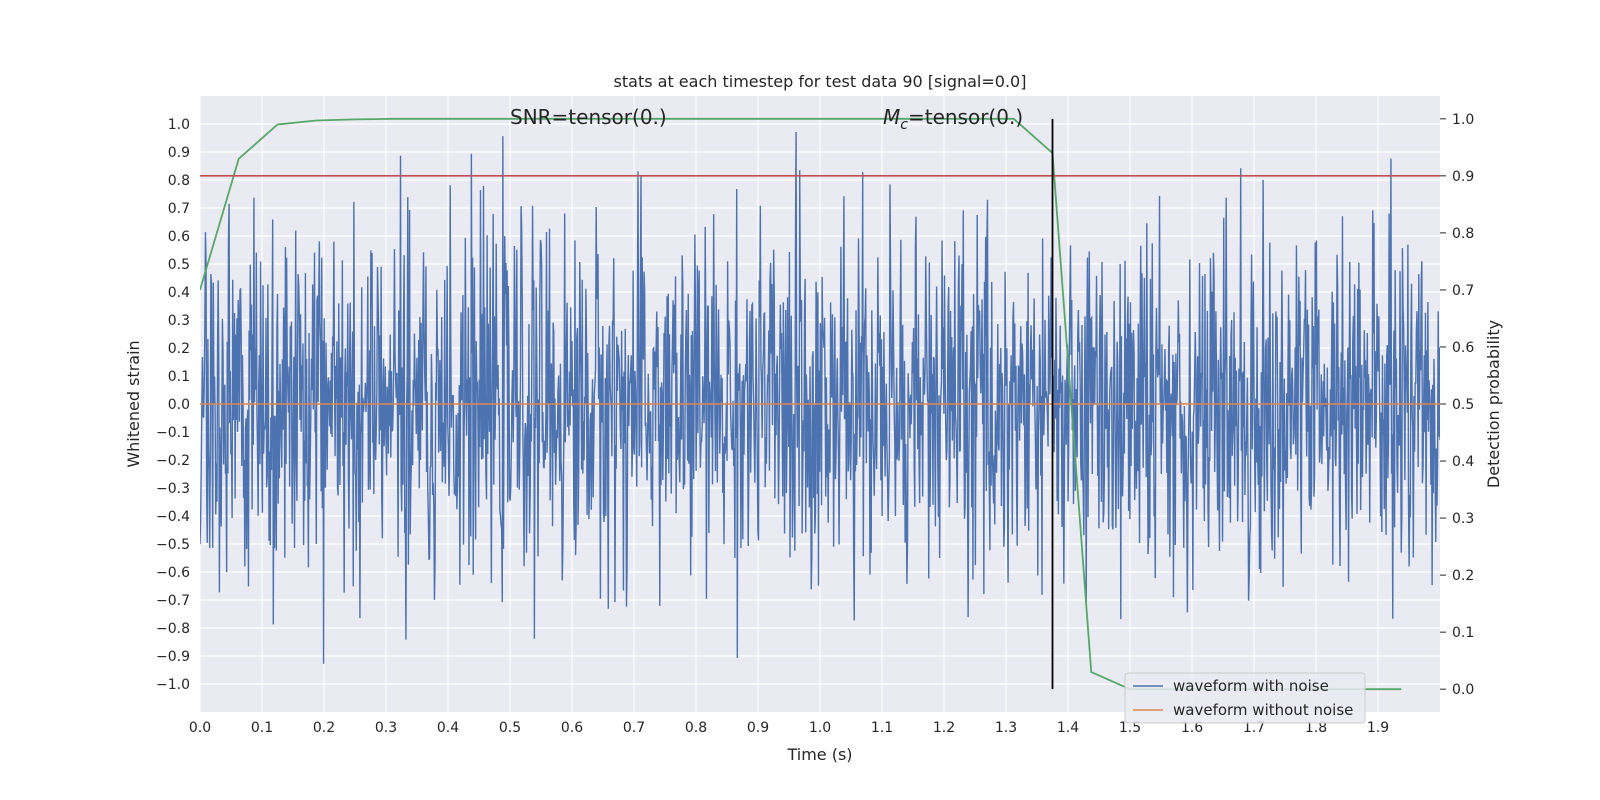 The image size is (1600, 800). What do you see at coordinates (1006, 728) in the screenshot?
I see `x-tick-label: 1.3` at bounding box center [1006, 728].